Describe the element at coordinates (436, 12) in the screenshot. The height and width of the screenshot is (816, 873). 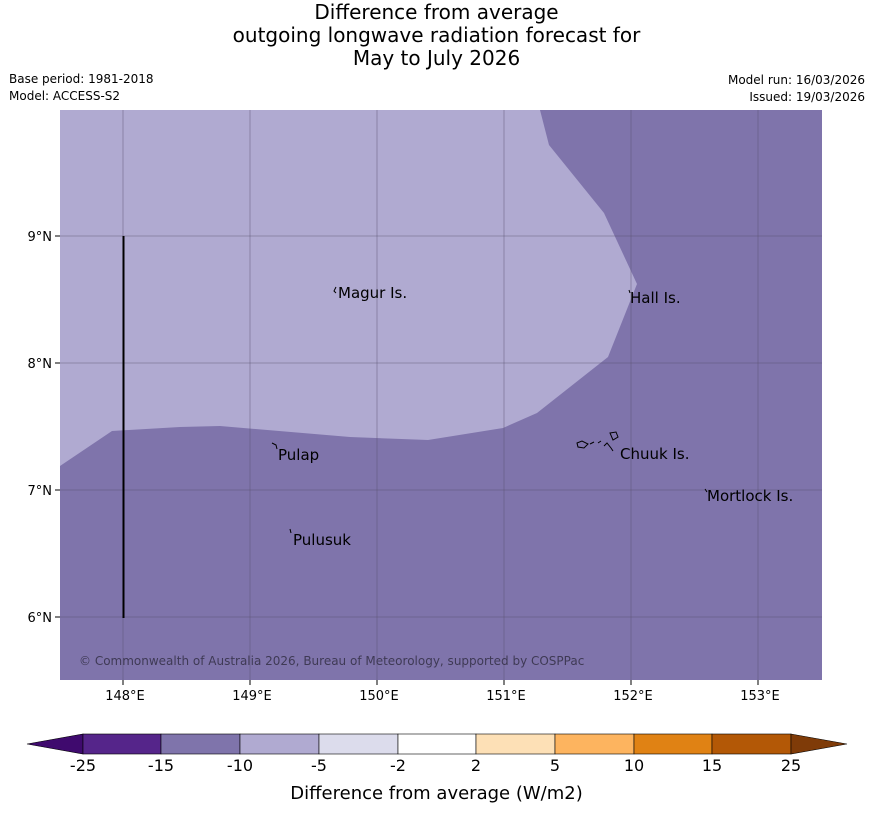
I see `title-line-1: Difference from average` at that location.